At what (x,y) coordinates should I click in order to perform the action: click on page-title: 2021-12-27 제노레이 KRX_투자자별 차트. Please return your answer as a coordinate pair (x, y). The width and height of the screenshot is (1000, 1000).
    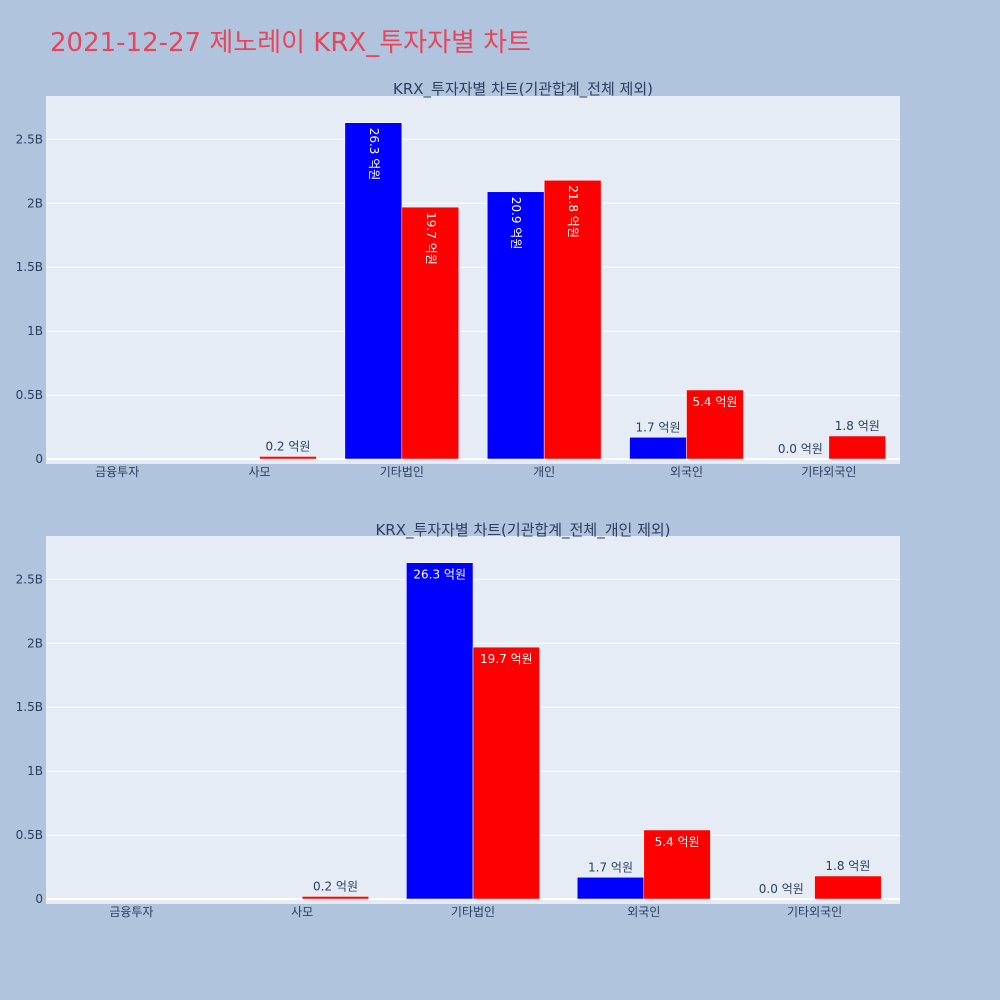
    Looking at the image, I should click on (291, 43).